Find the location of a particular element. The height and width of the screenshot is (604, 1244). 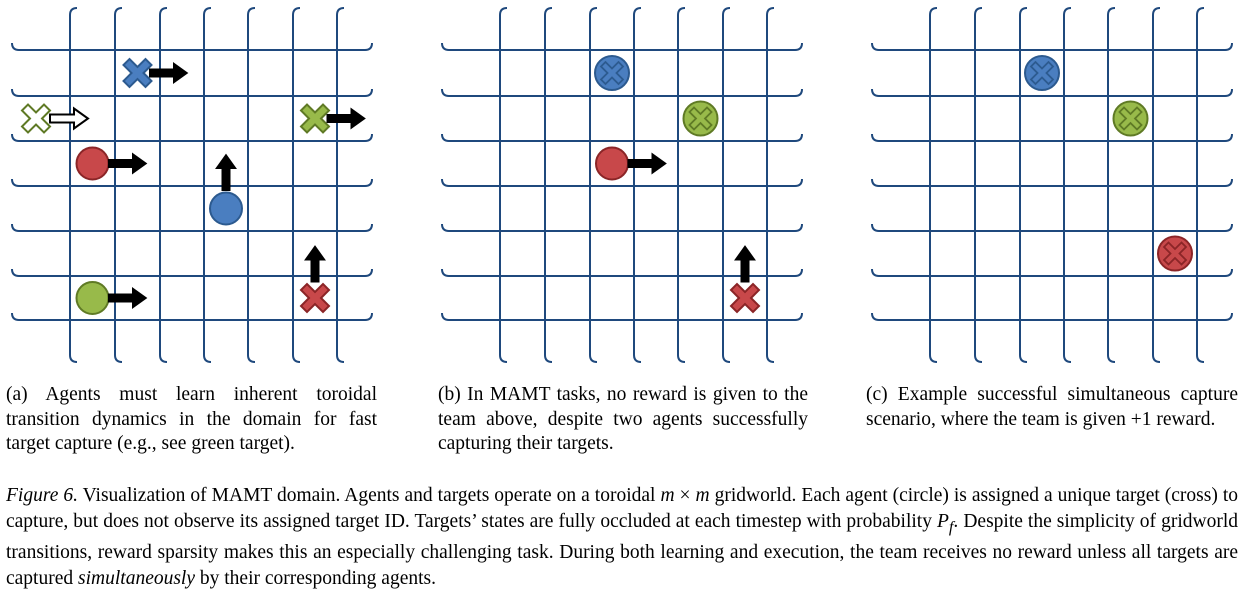

green-target-cross is located at coordinates (315, 118).